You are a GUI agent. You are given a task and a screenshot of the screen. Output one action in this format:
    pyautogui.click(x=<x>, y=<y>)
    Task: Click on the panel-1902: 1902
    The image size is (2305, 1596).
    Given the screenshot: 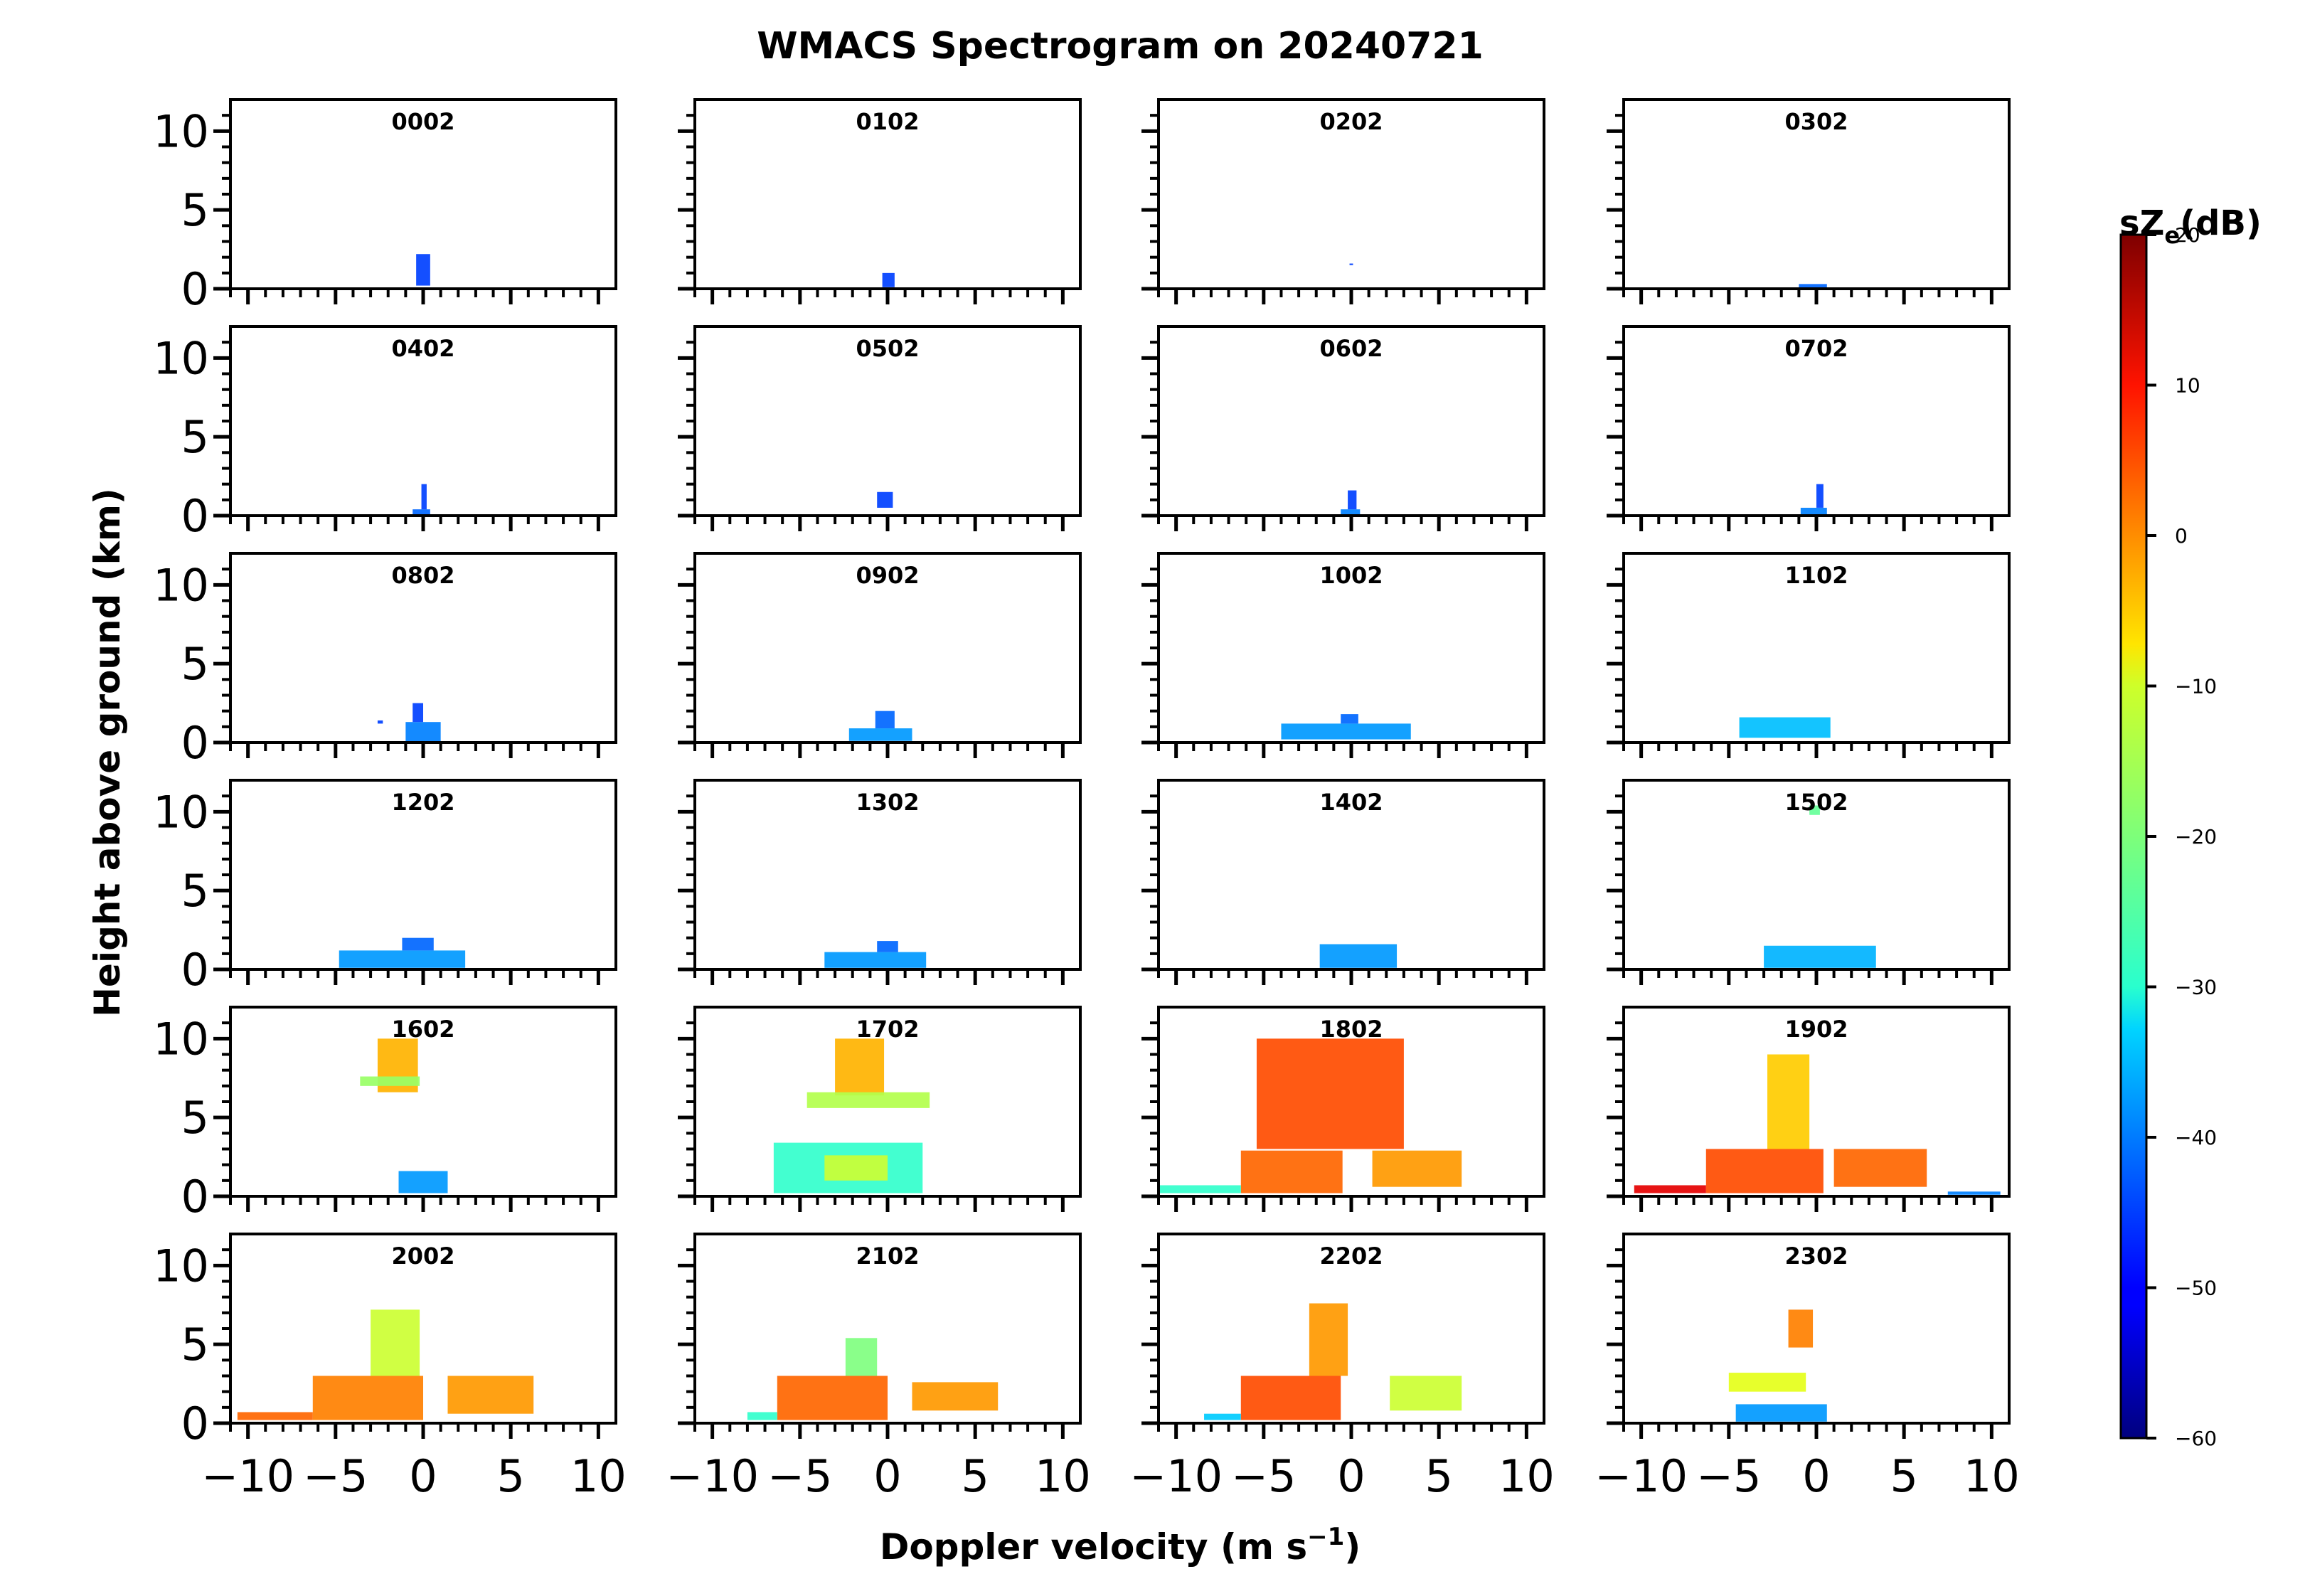 What is the action you would take?
    pyautogui.click(x=1809, y=1109)
    